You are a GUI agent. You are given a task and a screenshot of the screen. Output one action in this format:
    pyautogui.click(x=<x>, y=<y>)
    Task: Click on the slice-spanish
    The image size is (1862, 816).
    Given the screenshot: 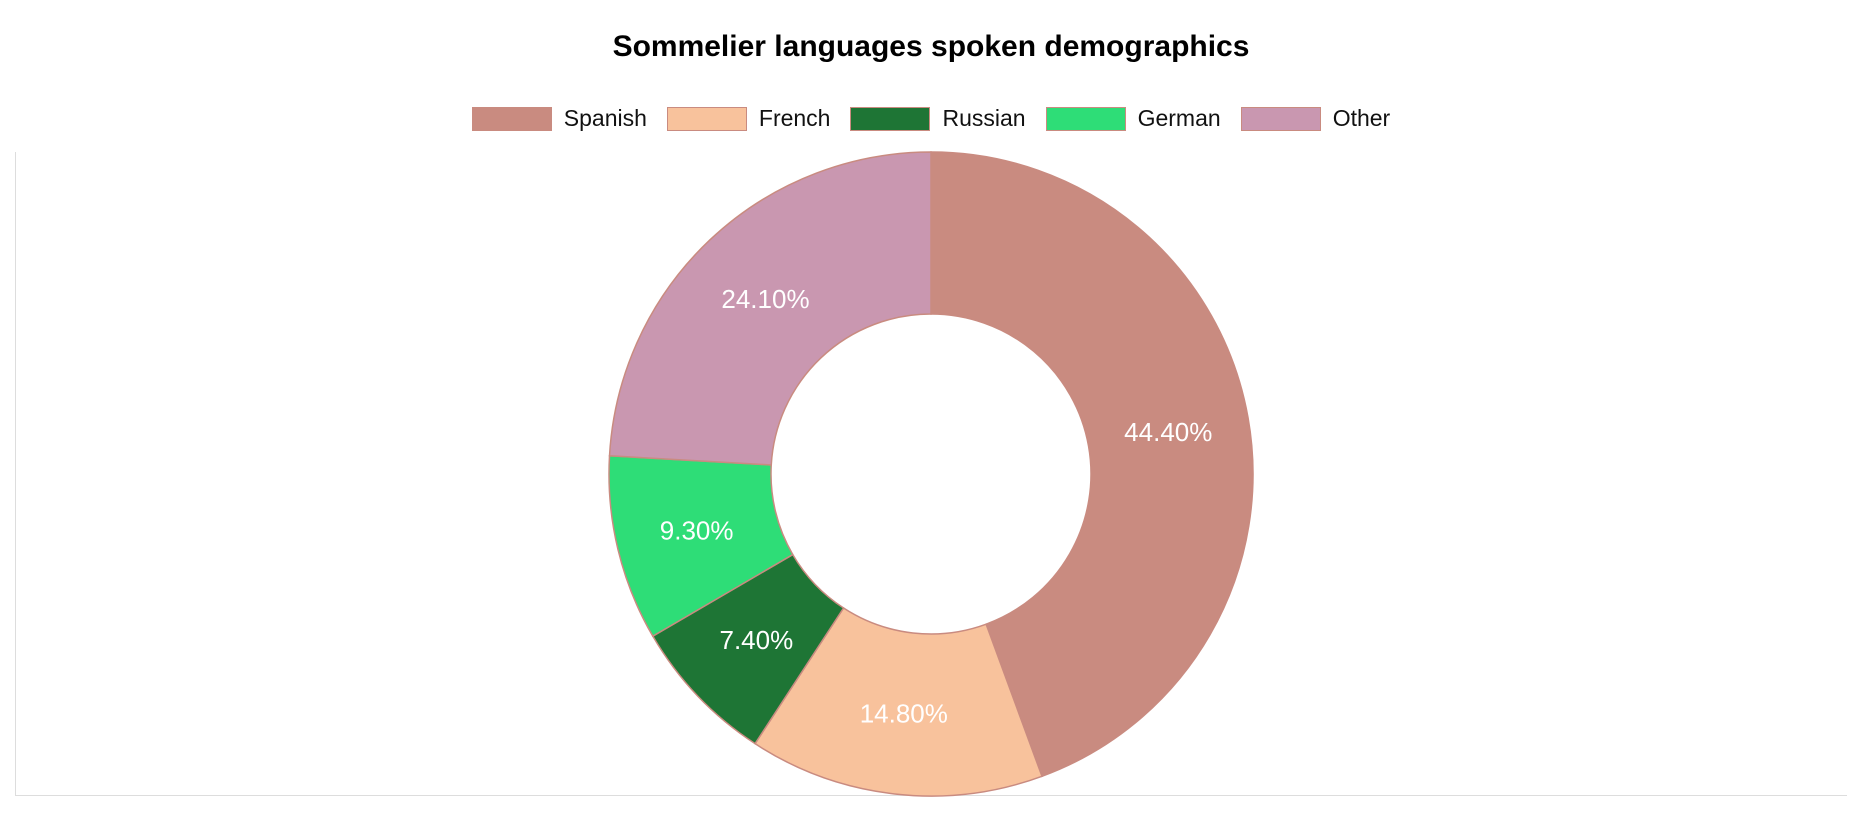 What is the action you would take?
    pyautogui.click(x=1092, y=464)
    